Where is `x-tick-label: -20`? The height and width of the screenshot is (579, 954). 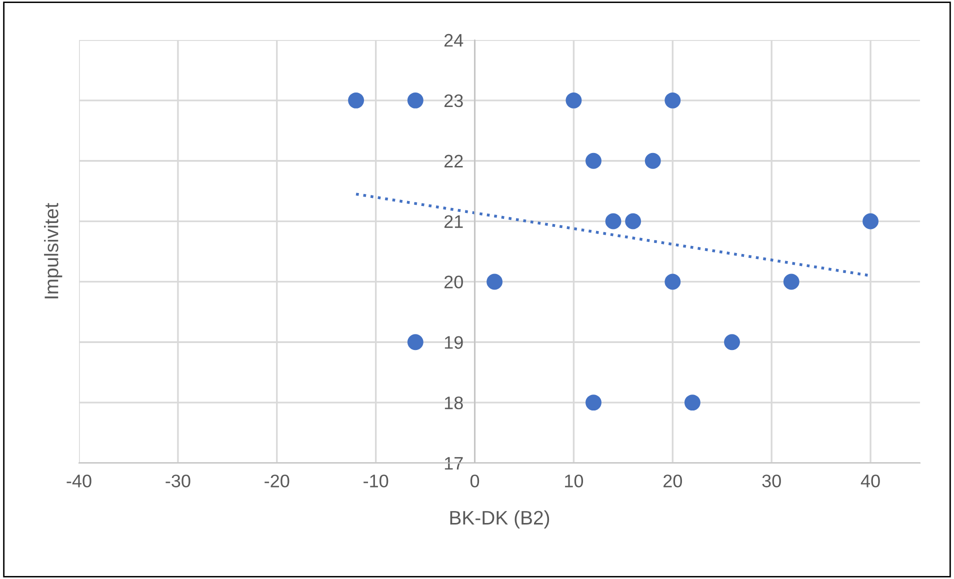
x-tick-label: -20 is located at coordinates (277, 481).